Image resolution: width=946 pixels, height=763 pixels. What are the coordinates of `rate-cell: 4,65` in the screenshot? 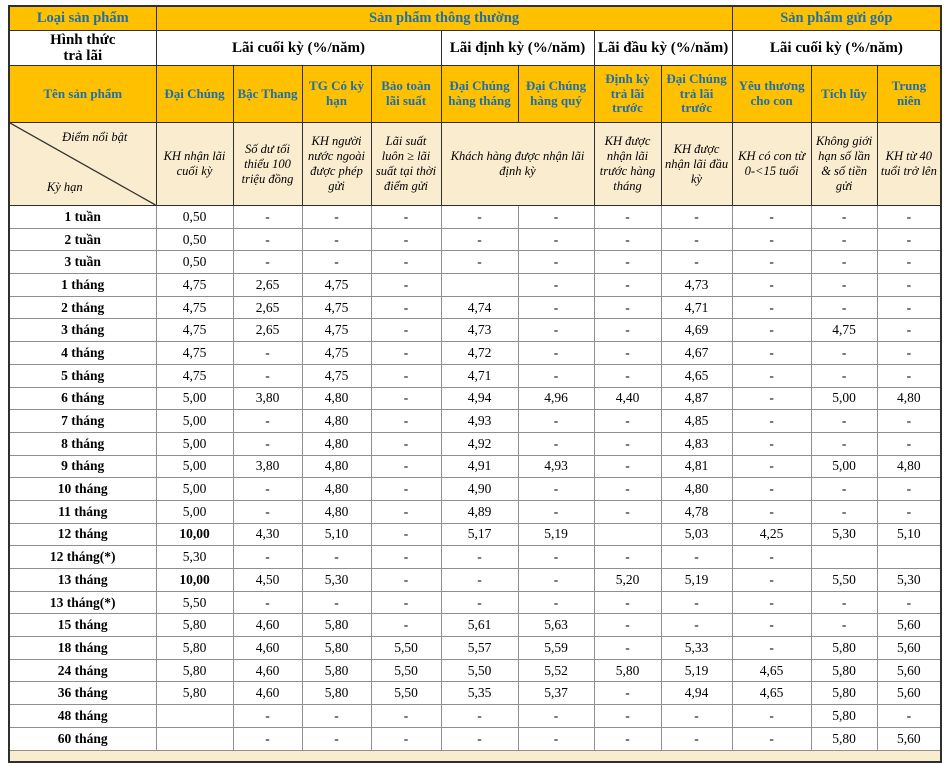 It's located at (771, 693).